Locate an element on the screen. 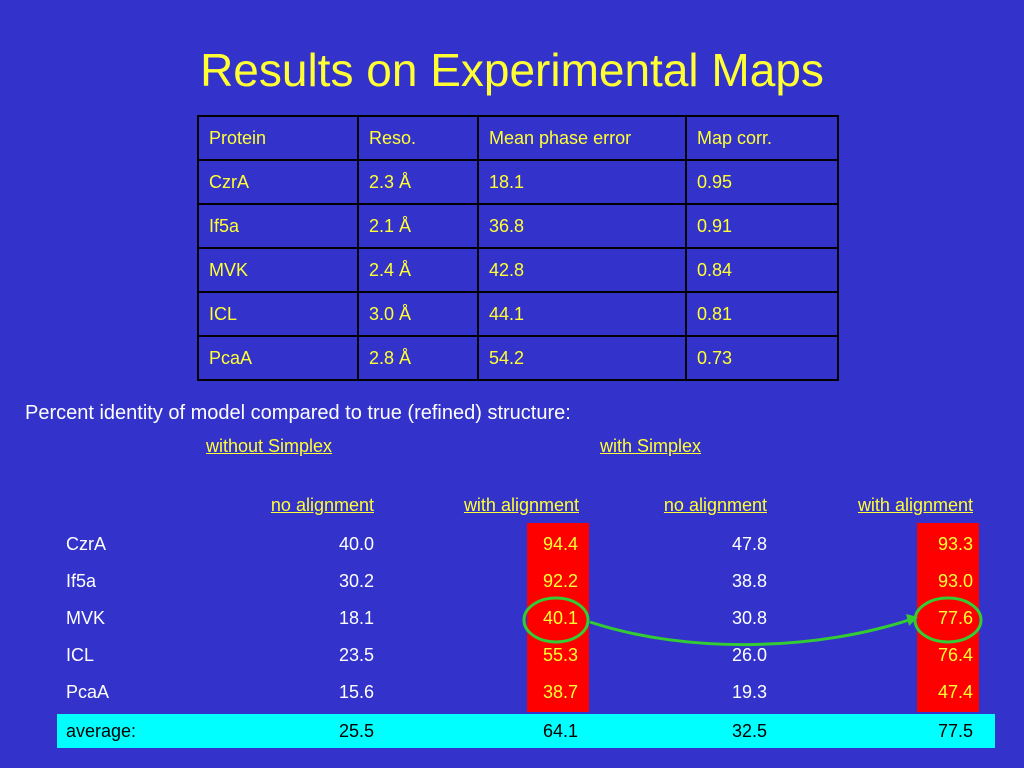 Image resolution: width=1024 pixels, height=768 pixels. value-cell: 26.0 is located at coordinates (749, 655).